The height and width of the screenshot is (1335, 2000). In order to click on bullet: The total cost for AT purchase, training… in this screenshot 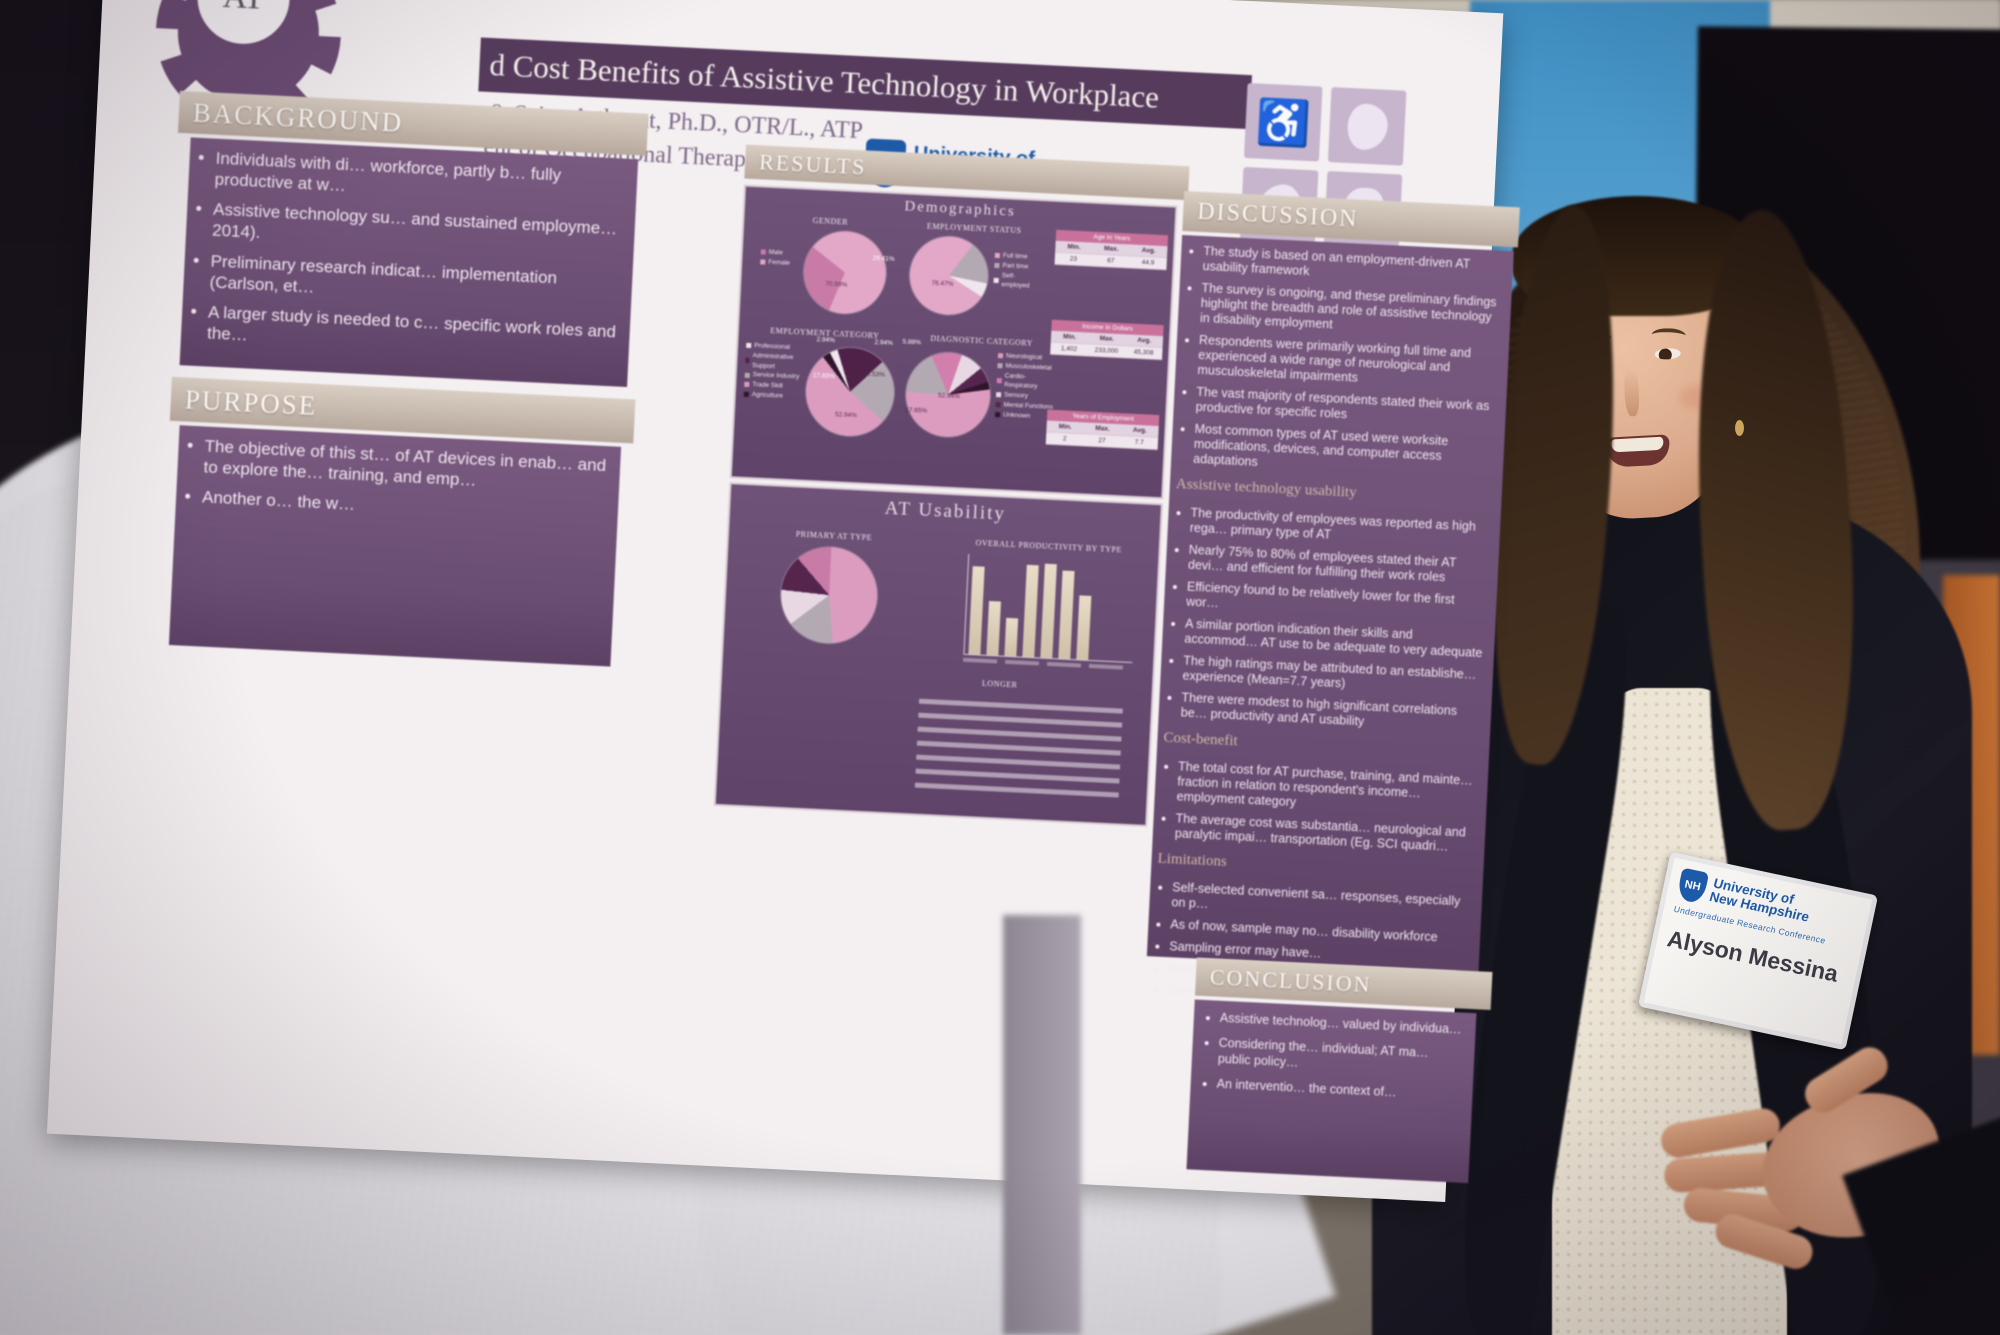, I will do `click(1328, 789)`.